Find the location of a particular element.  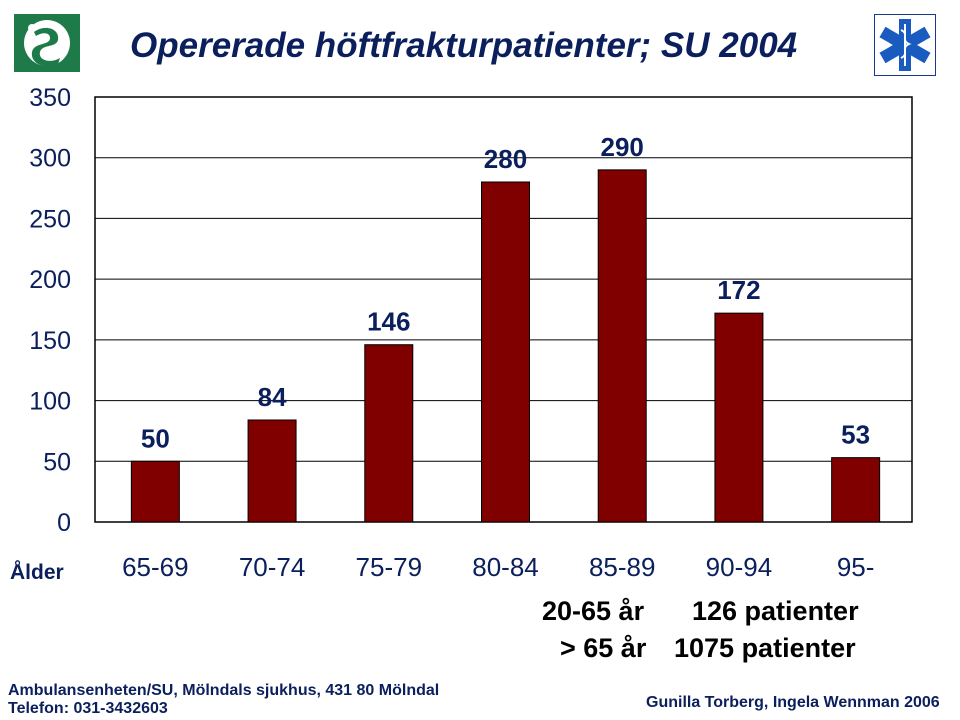

y-tick-label: 150 is located at coordinates (50, 341).